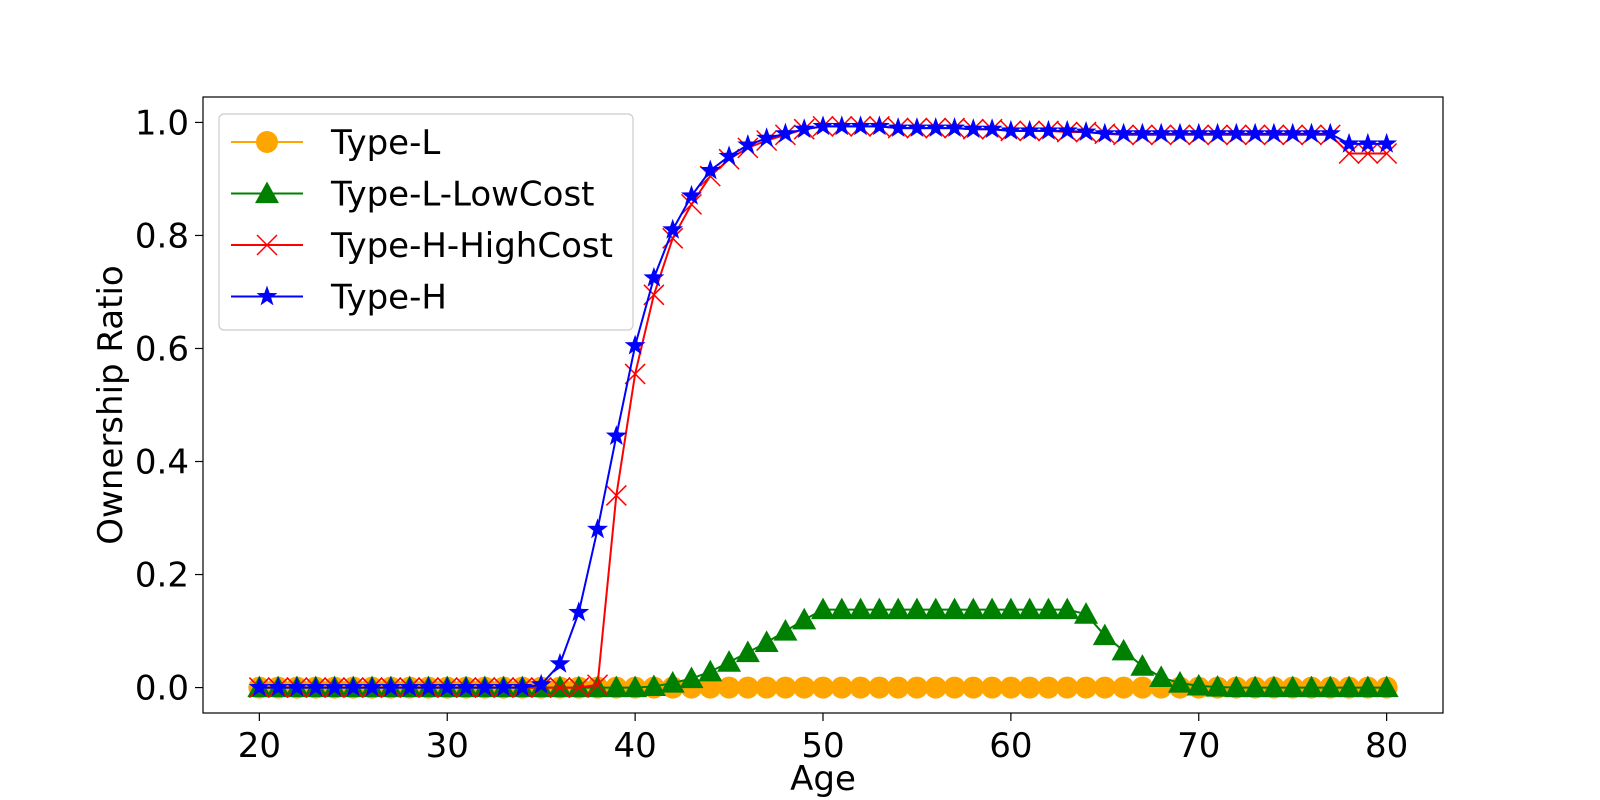 The height and width of the screenshot is (800, 1600). Describe the element at coordinates (471, 246) in the screenshot. I see `legend-label: Type-H-HighCost` at that location.